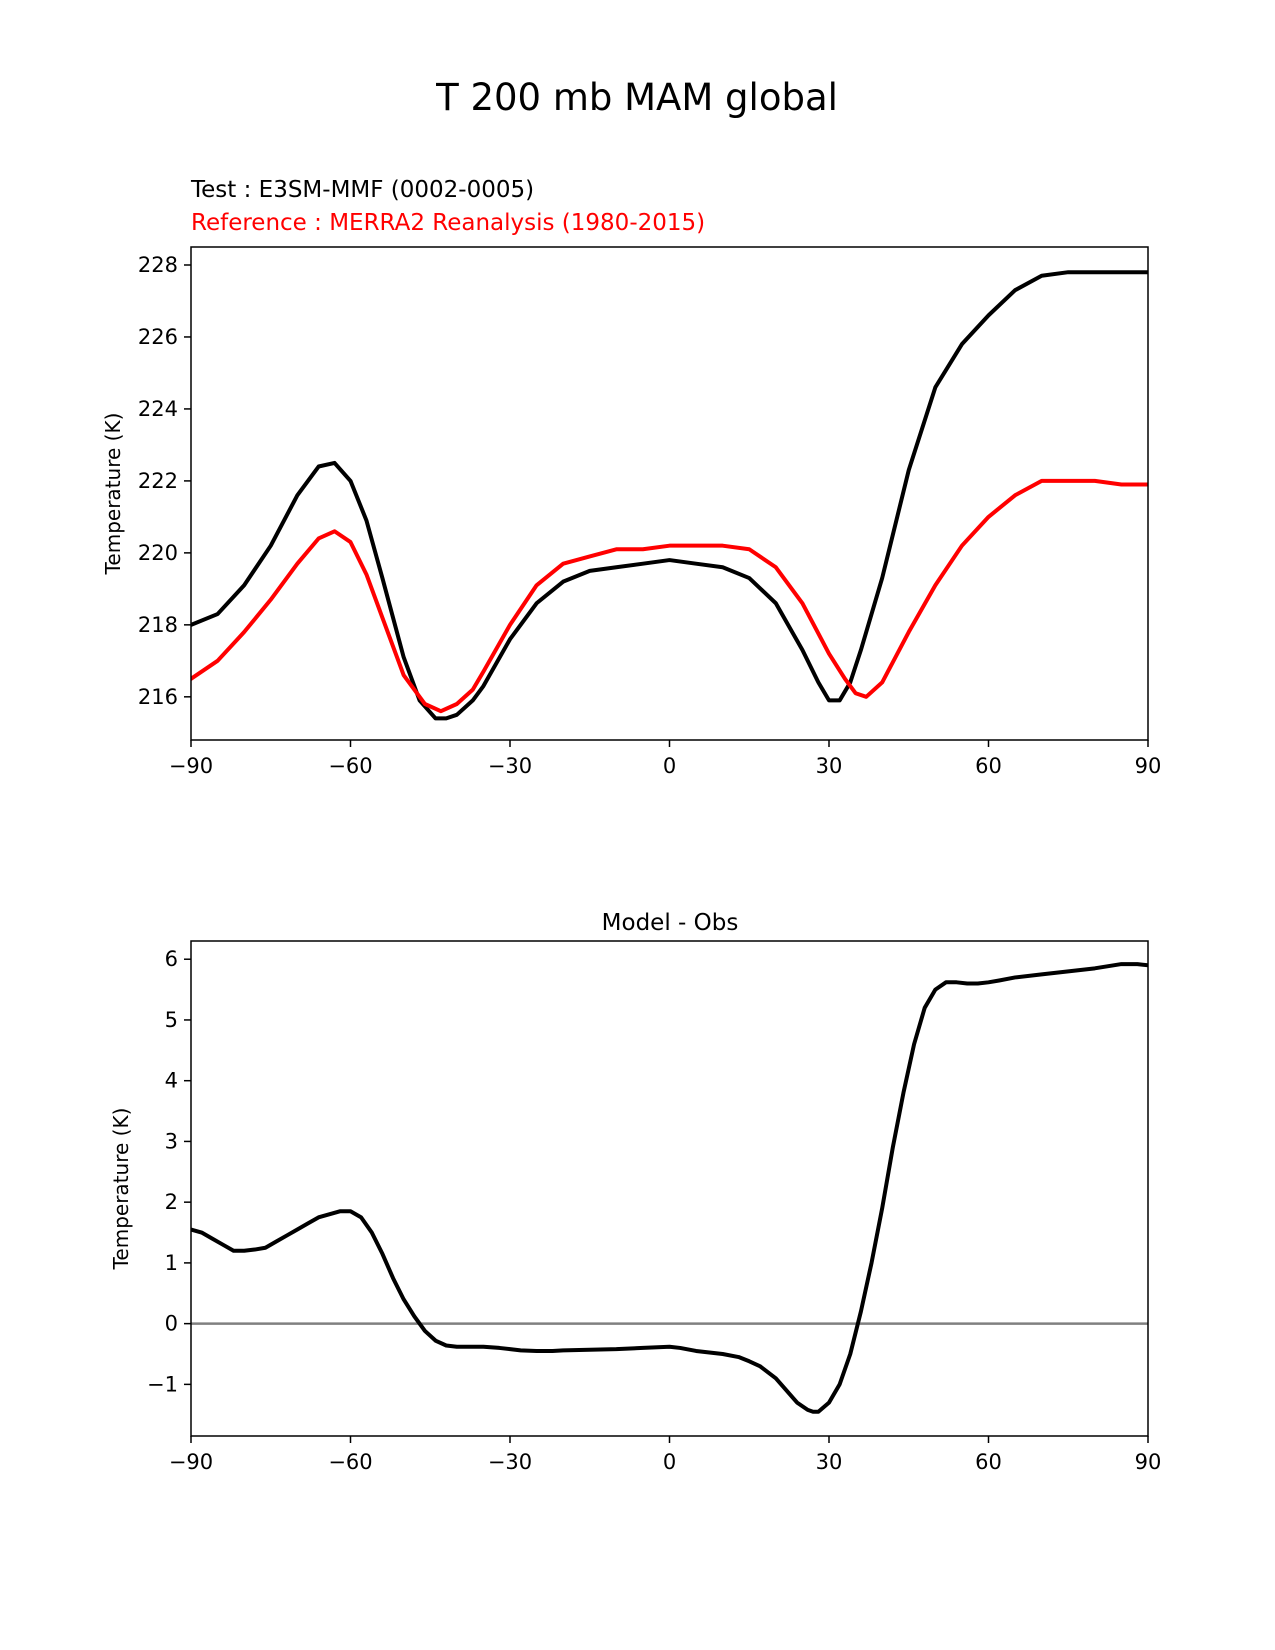  I want to click on top-x-tick-label: −30, so click(510, 766).